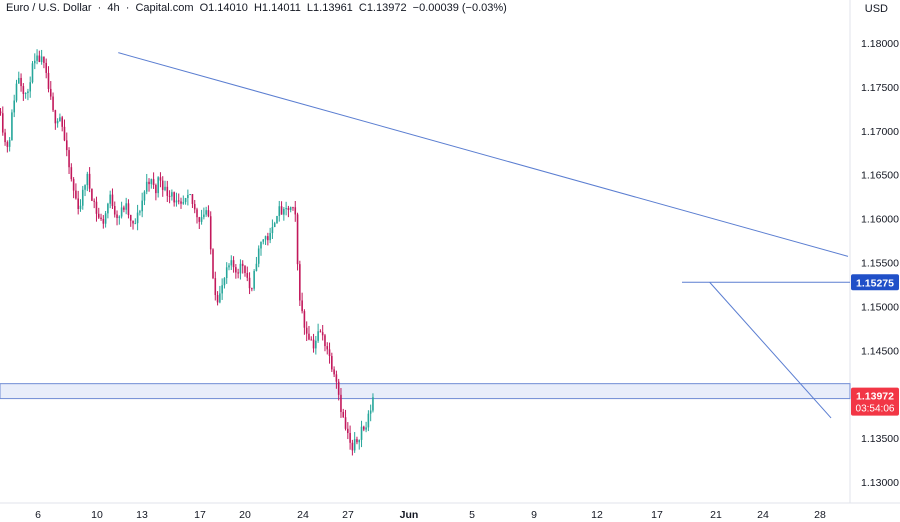  Describe the element at coordinates (38, 515) in the screenshot. I see `time-tick-label: 6` at that location.